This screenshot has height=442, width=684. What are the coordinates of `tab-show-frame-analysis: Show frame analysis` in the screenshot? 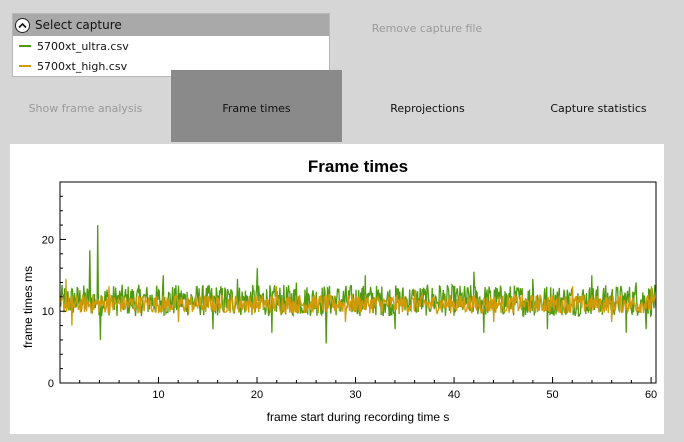 It's located at (85, 108).